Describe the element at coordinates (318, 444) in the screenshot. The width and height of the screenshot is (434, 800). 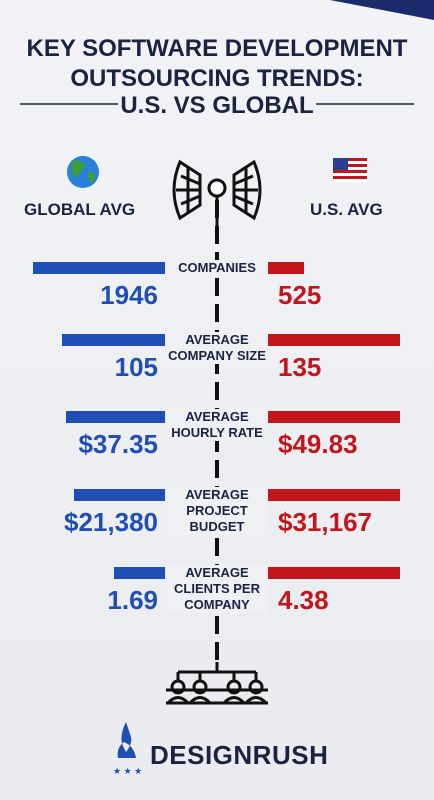
I see `value-label: $49.83` at that location.